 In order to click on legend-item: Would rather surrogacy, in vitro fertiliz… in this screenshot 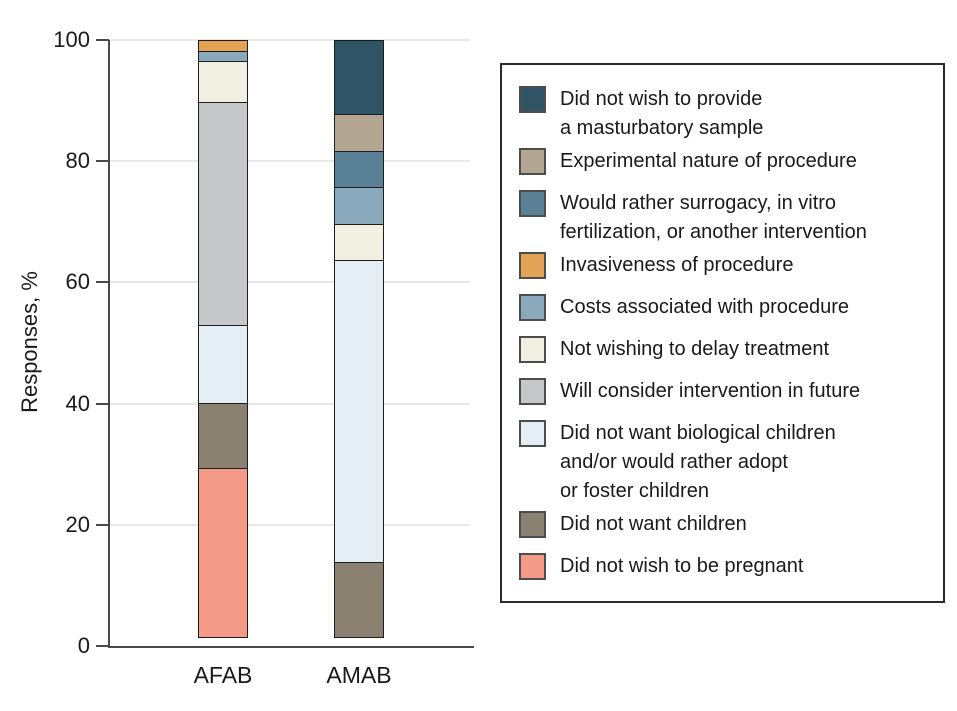, I will do `click(726, 218)`.